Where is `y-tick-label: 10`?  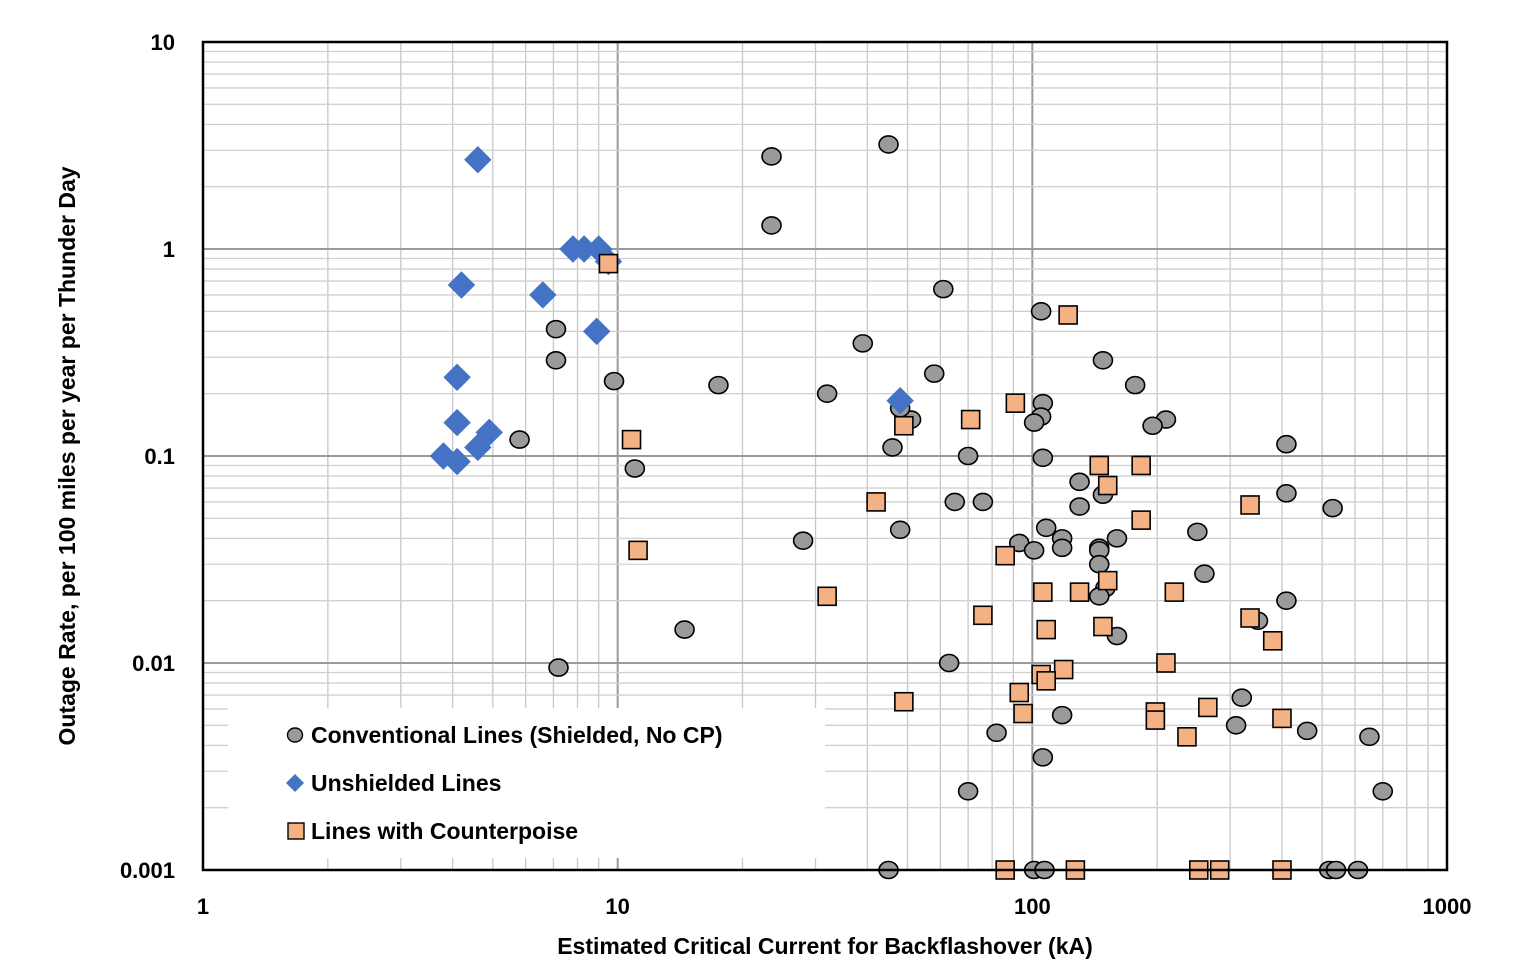
y-tick-label: 10 is located at coordinates (163, 42).